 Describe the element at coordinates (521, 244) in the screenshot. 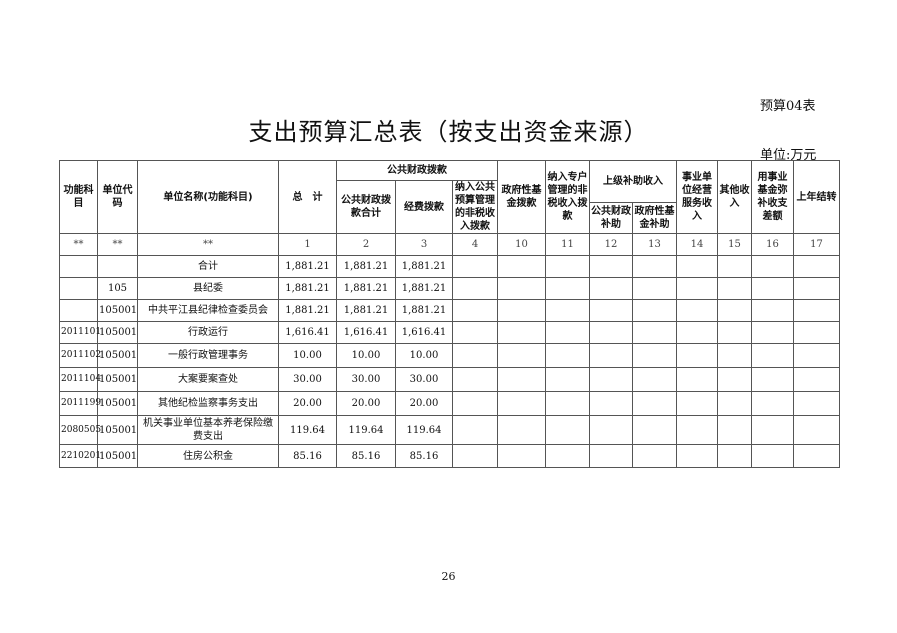

I see `column-number: 10` at that location.